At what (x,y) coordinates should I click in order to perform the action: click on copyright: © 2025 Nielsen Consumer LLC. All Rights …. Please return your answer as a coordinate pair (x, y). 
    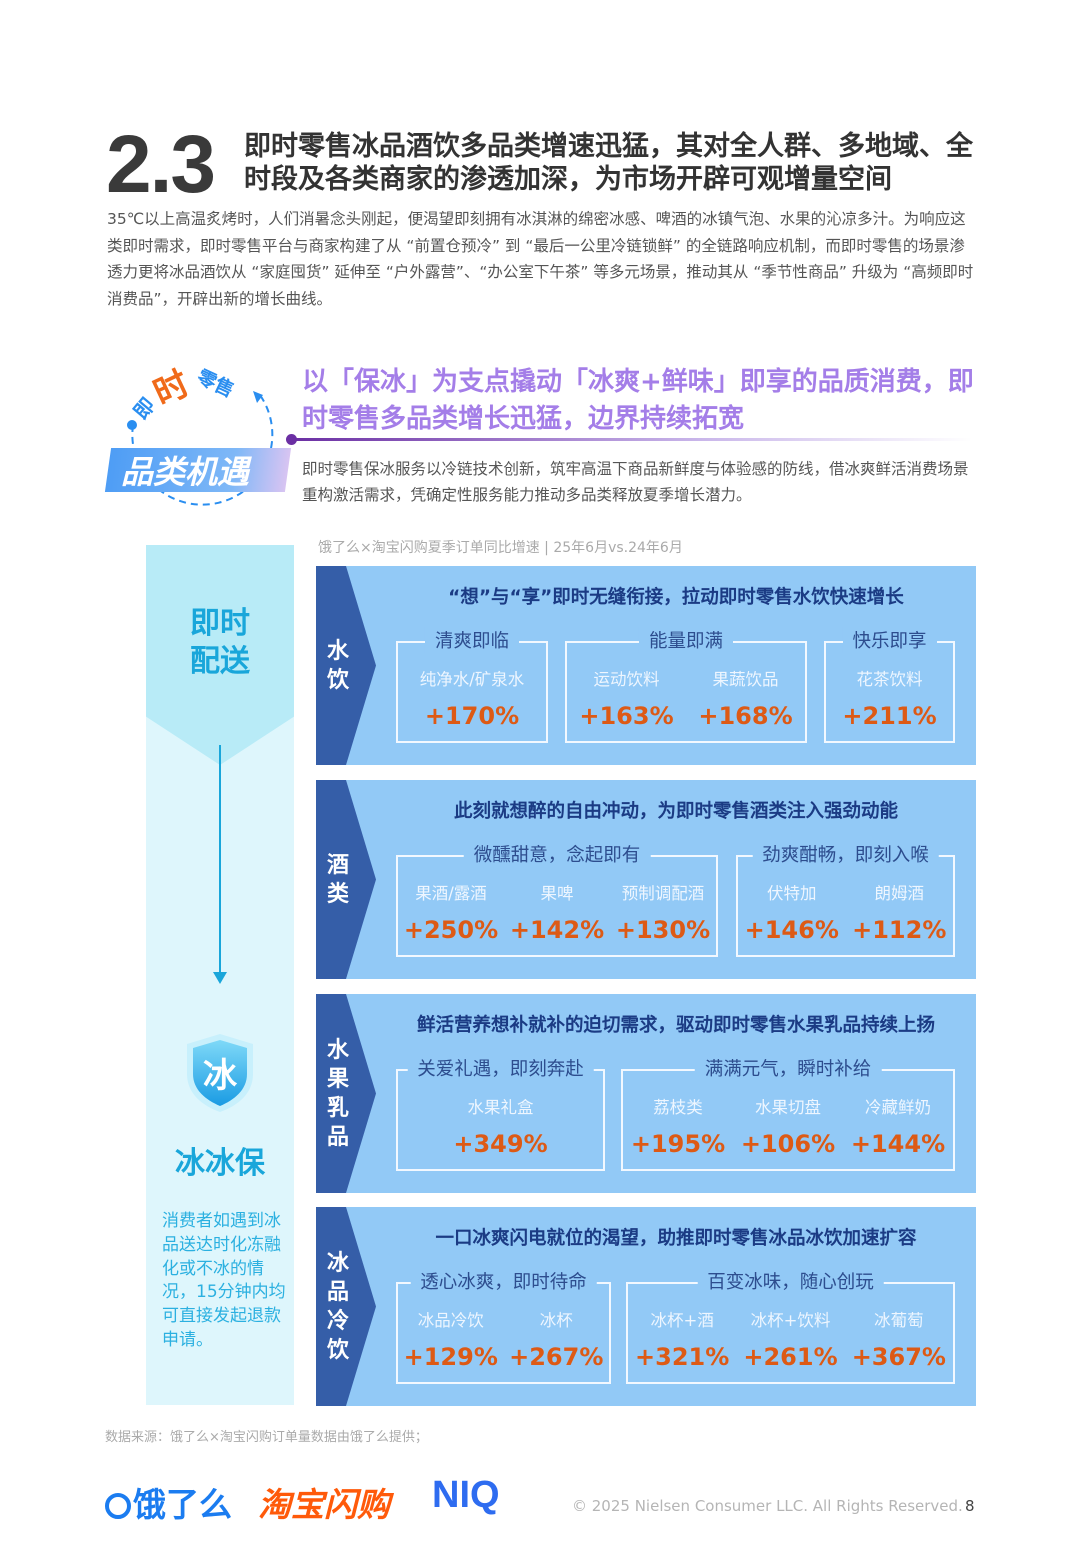
    Looking at the image, I should click on (767, 1506).